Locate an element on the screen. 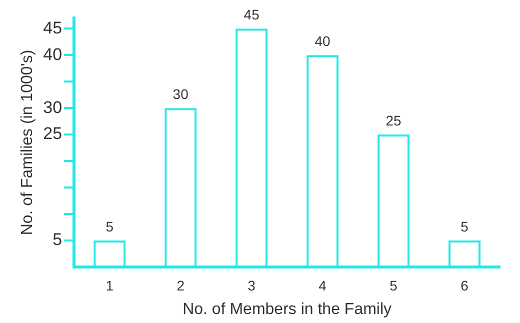 This screenshot has height=323, width=520. x-axis-title: No. of Members in the Family is located at coordinates (287, 309).